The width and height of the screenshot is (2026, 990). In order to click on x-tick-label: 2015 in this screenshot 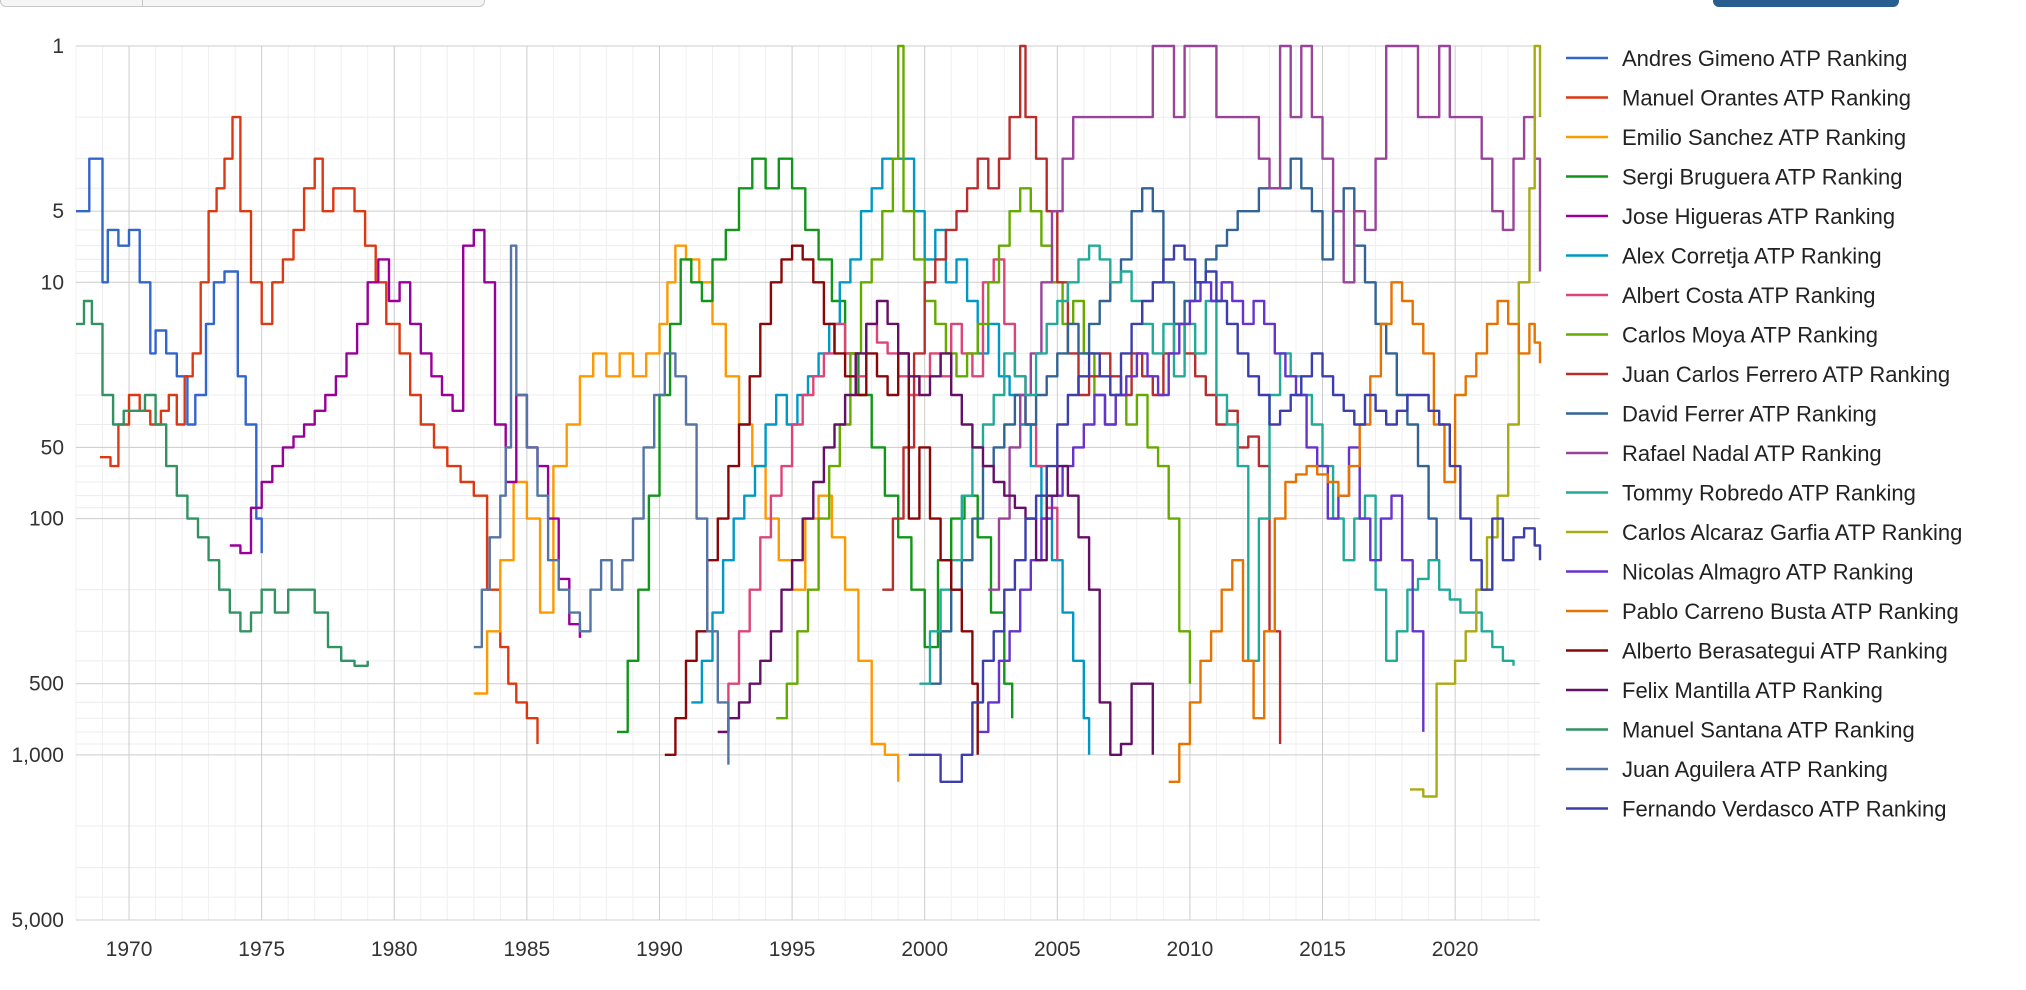, I will do `click(1322, 949)`.